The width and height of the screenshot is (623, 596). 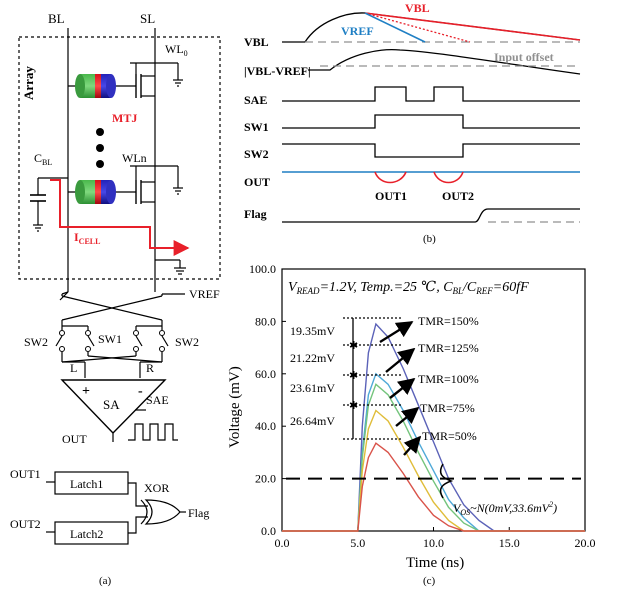 I want to click on switch-network, so click(x=120, y=334).